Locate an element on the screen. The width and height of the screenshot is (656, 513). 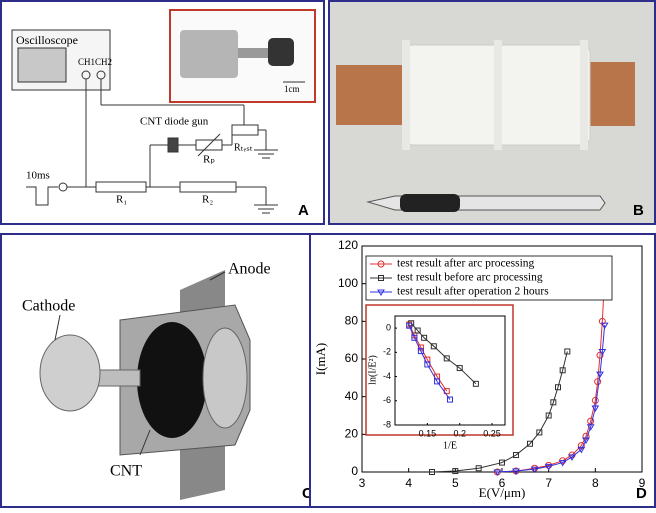
inset-x-label: 1/E is located at coordinates (450, 445).